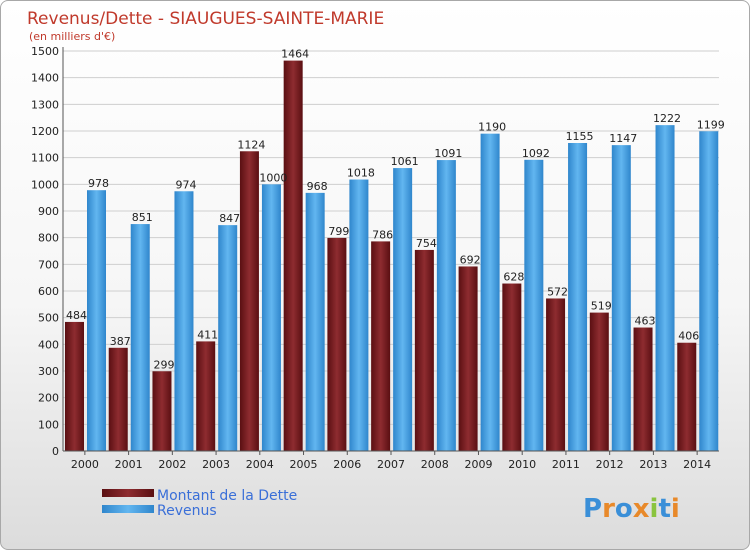  What do you see at coordinates (142, 217) in the screenshot?
I see `data-label: 851` at bounding box center [142, 217].